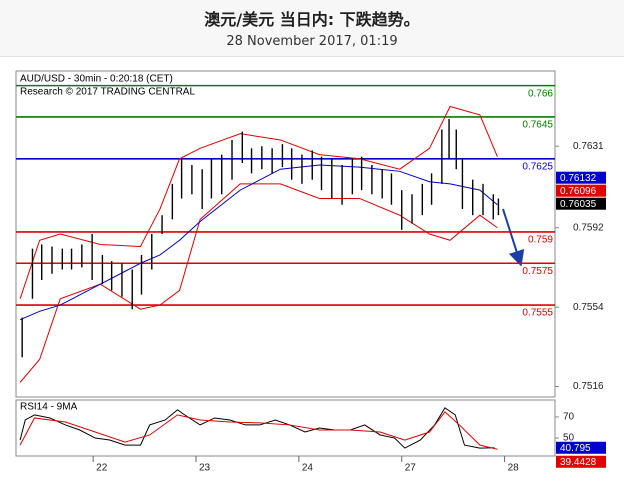 The image size is (624, 482). I want to click on x-tick-label: 23, so click(205, 468).